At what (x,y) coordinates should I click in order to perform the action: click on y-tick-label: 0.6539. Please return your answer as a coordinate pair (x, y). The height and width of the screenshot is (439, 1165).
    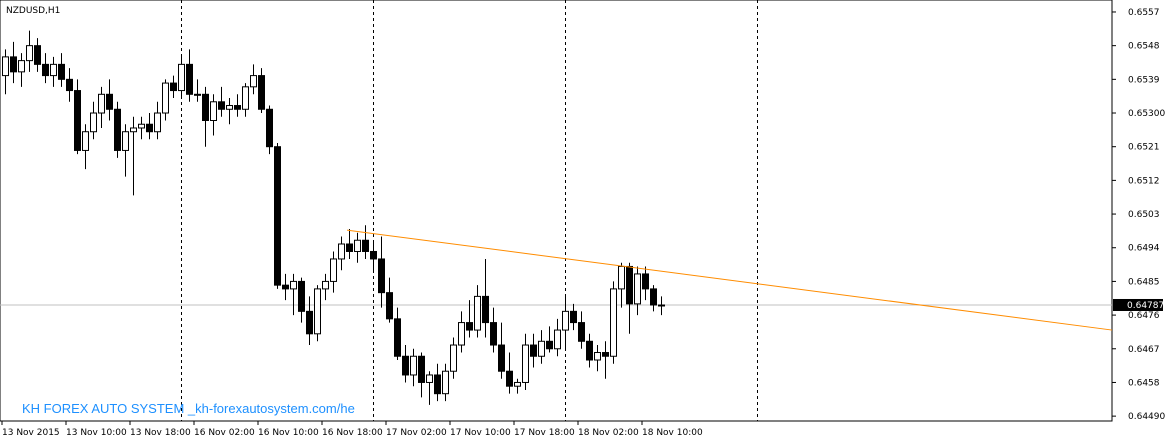
    Looking at the image, I should click on (1144, 80).